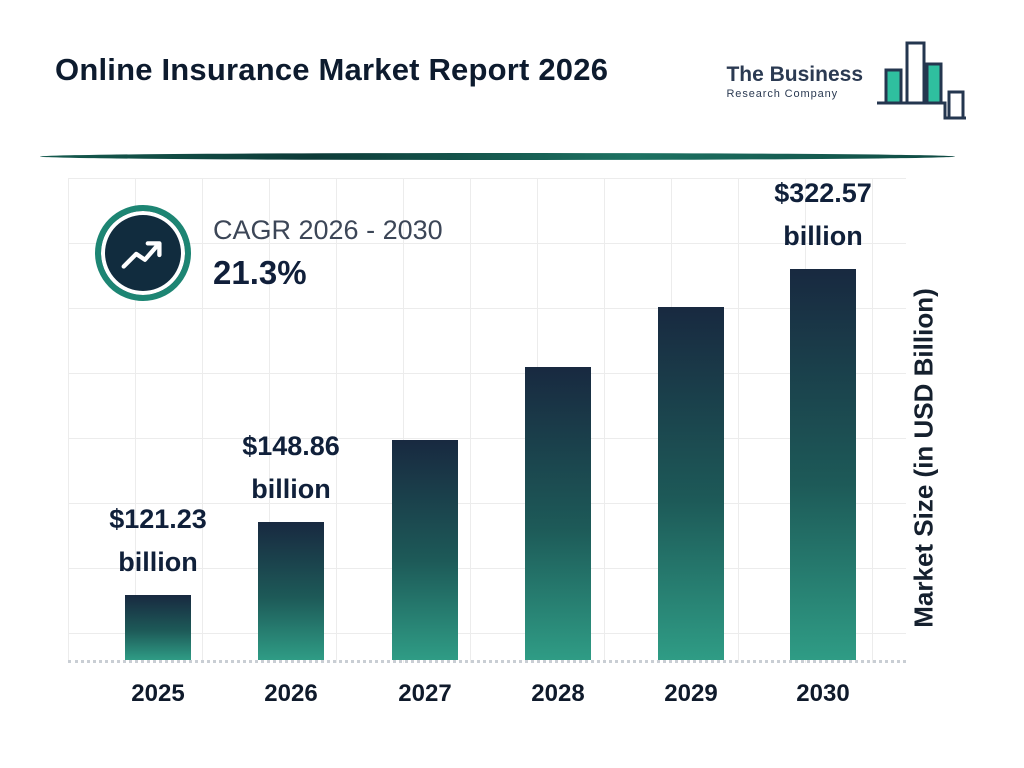  I want to click on bar-value-label: $322.57 billion, so click(823, 215).